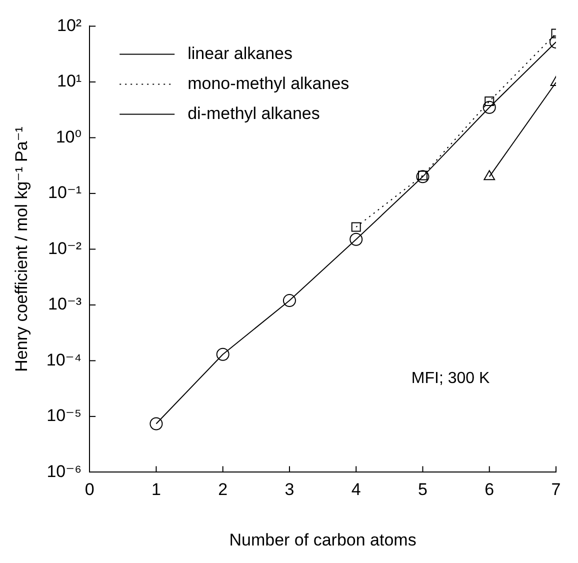  What do you see at coordinates (65, 248) in the screenshot?
I see `y-tick-label: 10⁻²` at bounding box center [65, 248].